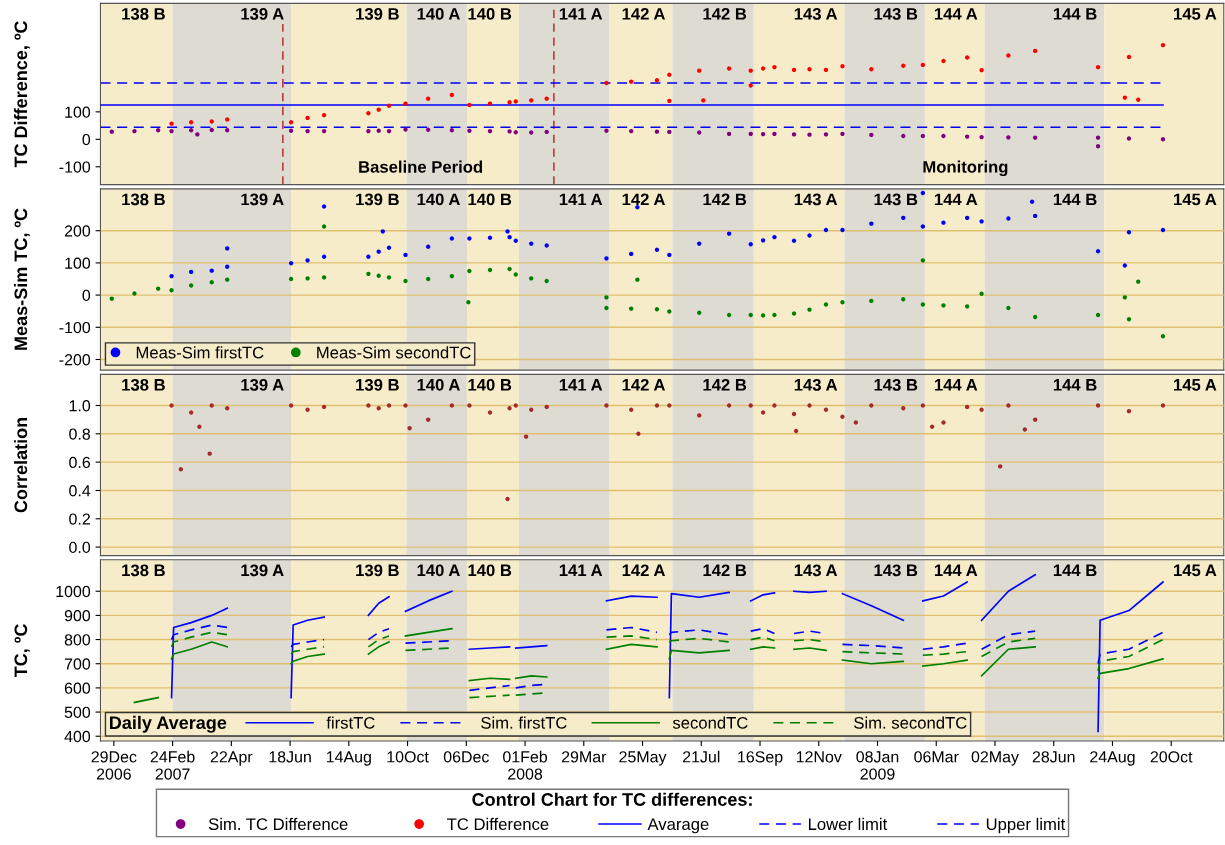 Image resolution: width=1225 pixels, height=845 pixels. I want to click on y-tick-label: 100, so click(78, 112).